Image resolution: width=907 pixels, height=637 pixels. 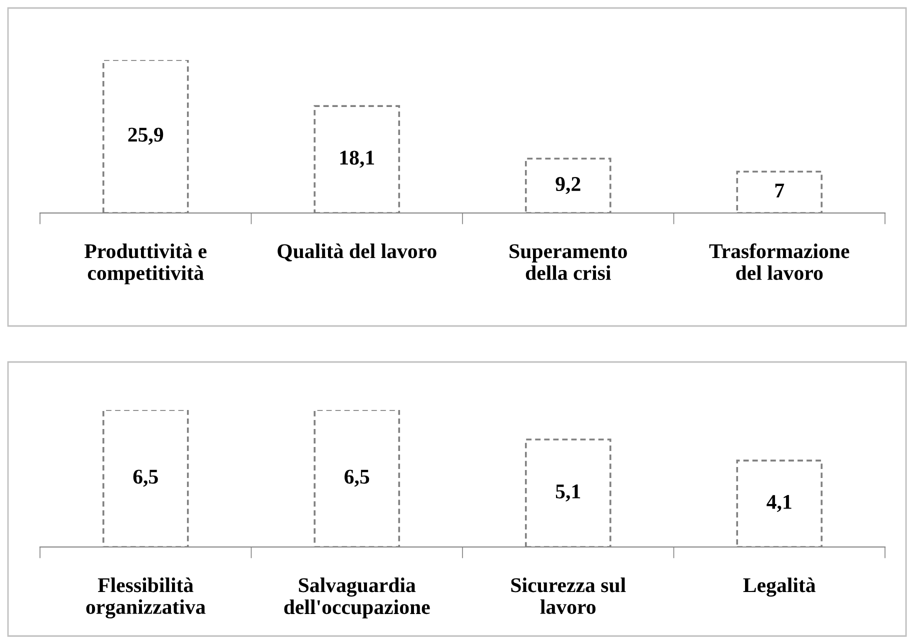 What do you see at coordinates (779, 503) in the screenshot?
I see `data-label: 4,1` at bounding box center [779, 503].